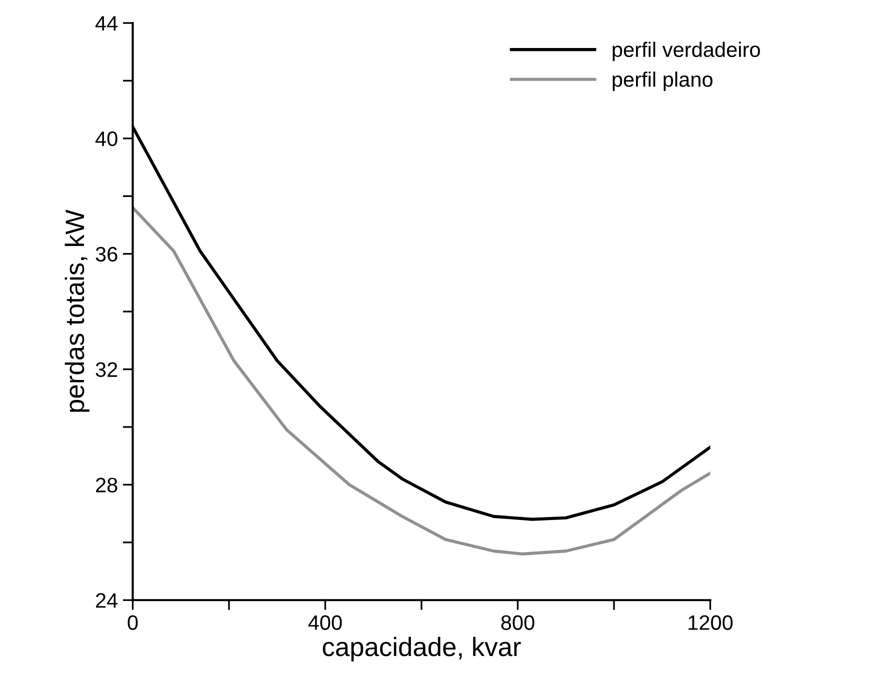  Describe the element at coordinates (517, 622) in the screenshot. I see `x-tick-label: 800` at that location.